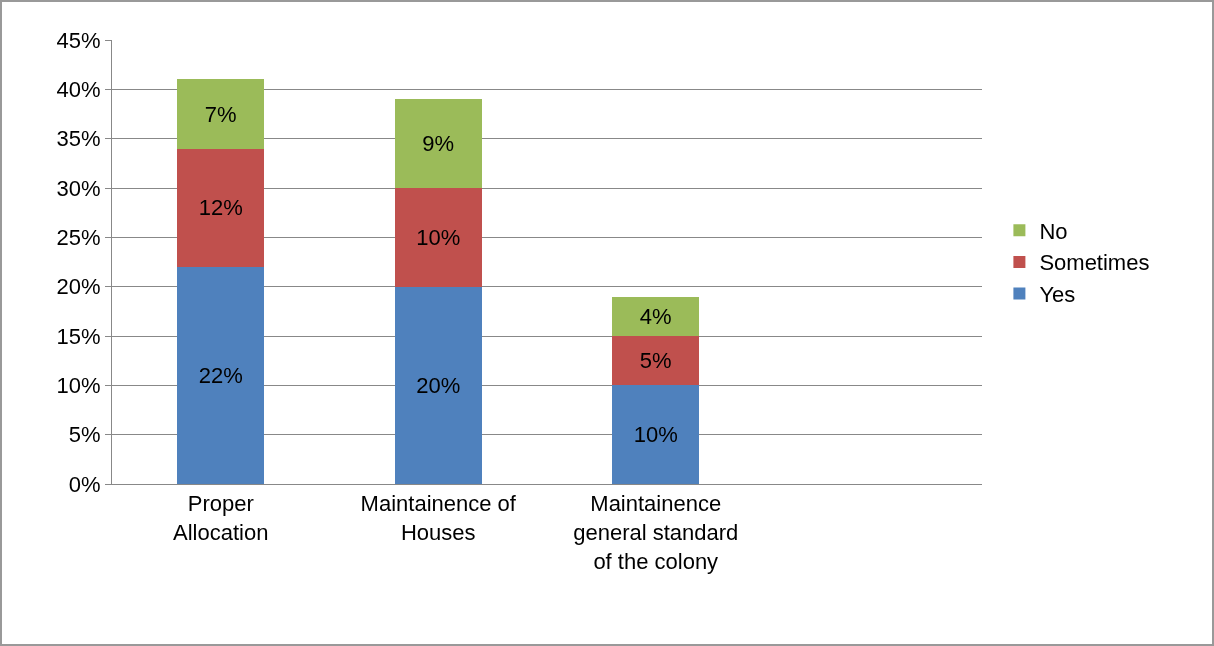  I want to click on legend-label: No, so click(1053, 231).